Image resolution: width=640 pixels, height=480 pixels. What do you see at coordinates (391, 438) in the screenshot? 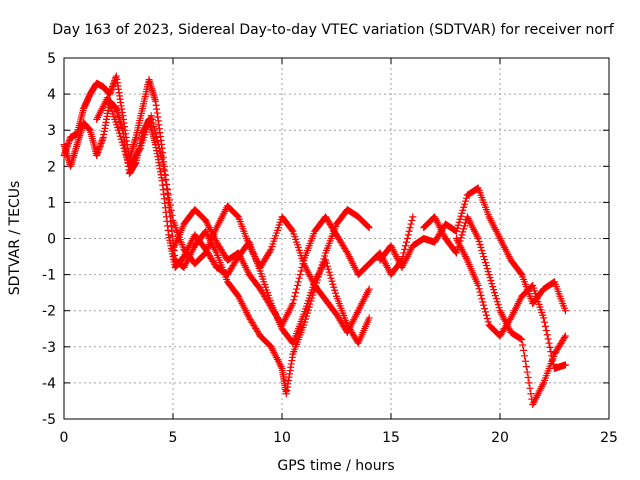
I see `x-tick-label: 15` at bounding box center [391, 438].